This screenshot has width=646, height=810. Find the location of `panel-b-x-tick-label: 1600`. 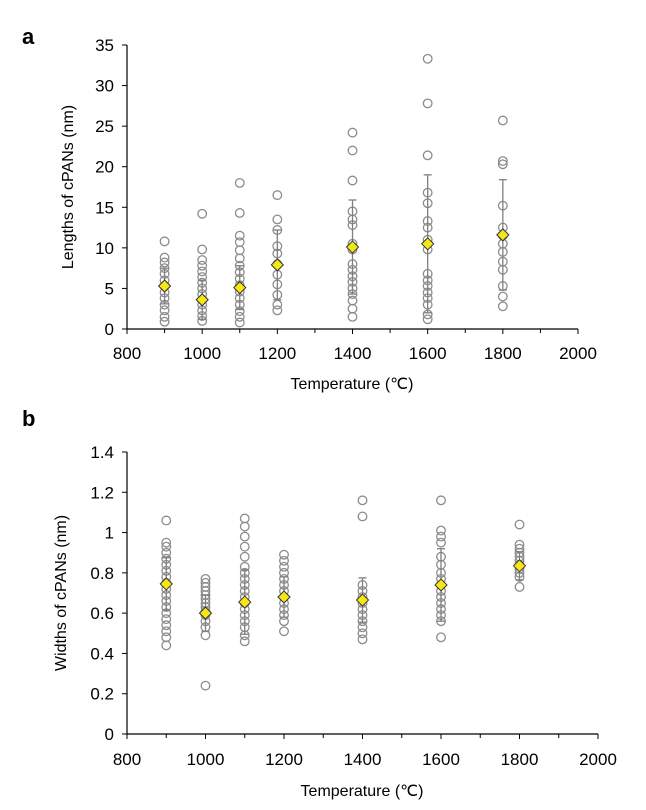

panel-b-x-tick-label: 1600 is located at coordinates (441, 759).